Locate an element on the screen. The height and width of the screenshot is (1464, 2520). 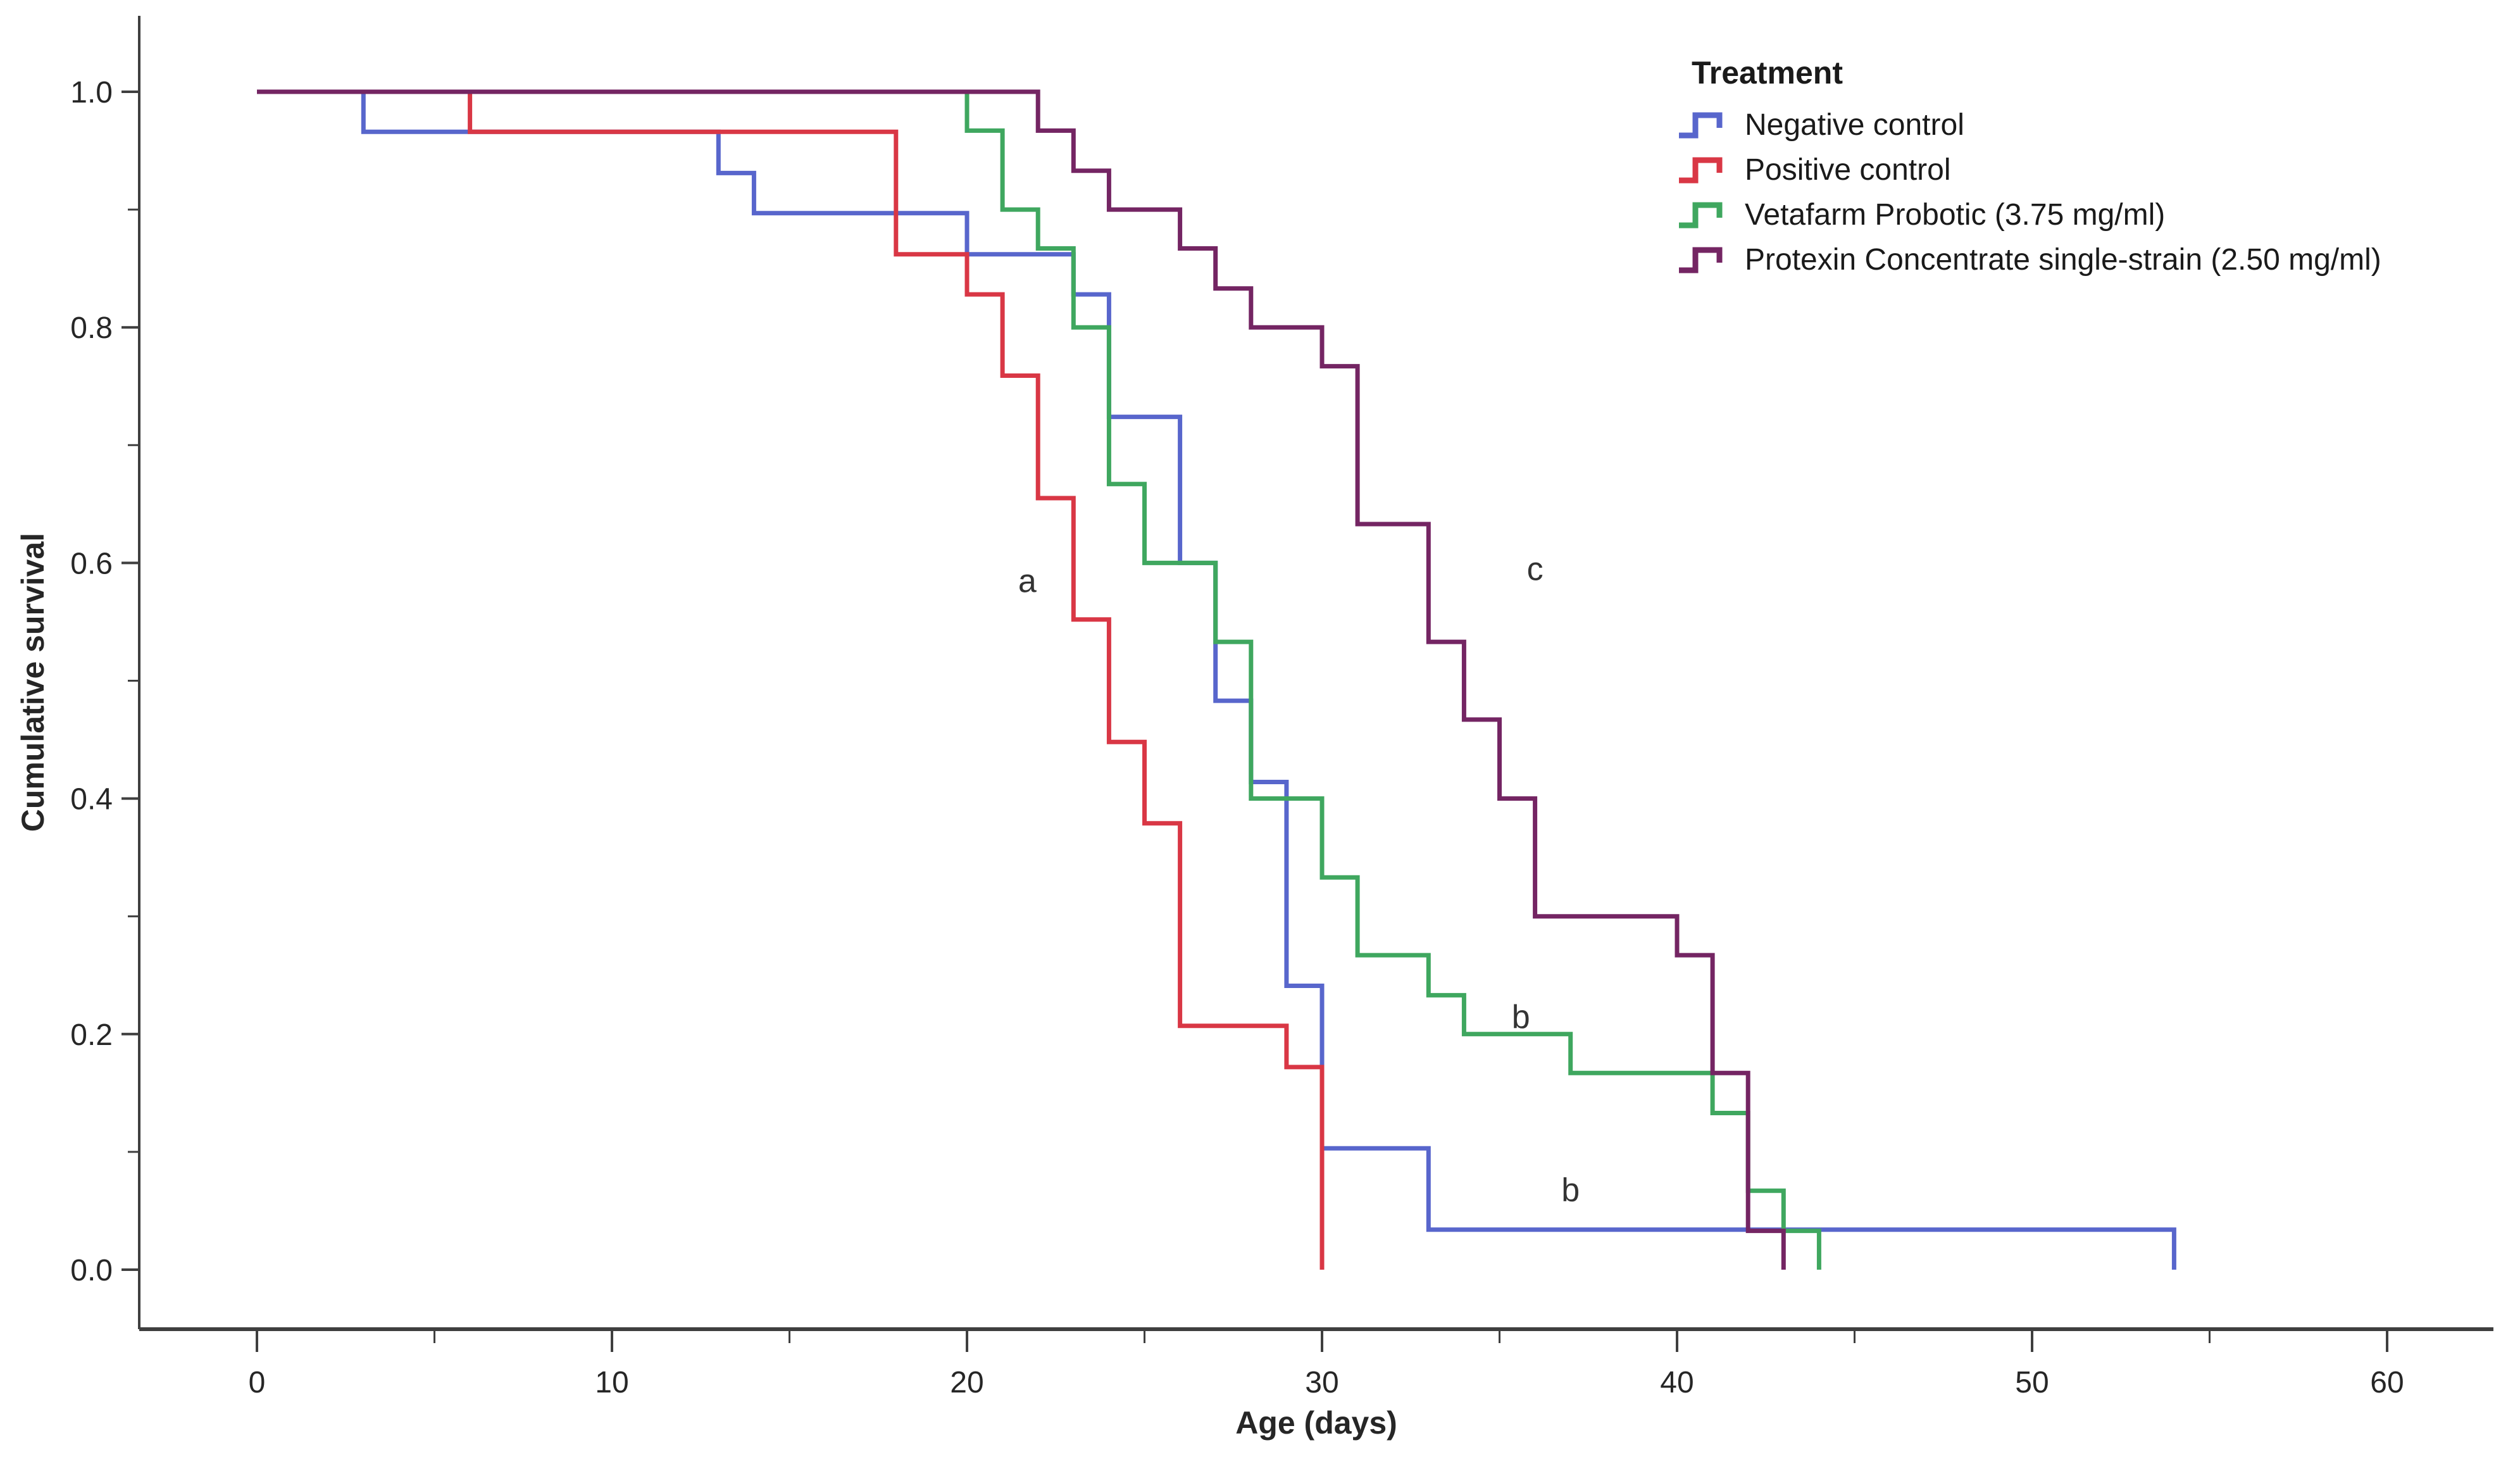
x-tick-label: 40 is located at coordinates (1677, 1382).